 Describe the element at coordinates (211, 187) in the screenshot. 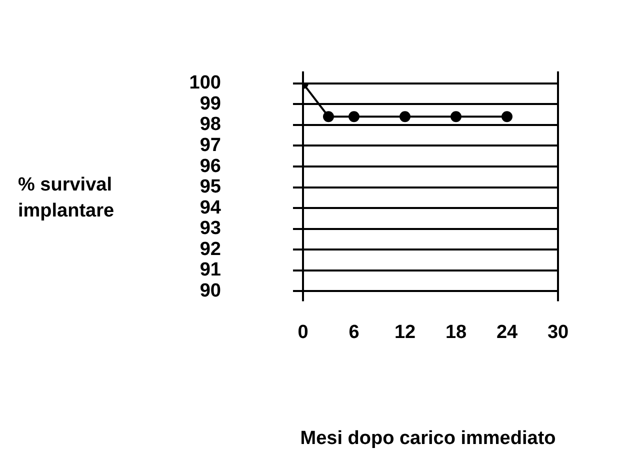

I see `y-tick-label: 95` at that location.